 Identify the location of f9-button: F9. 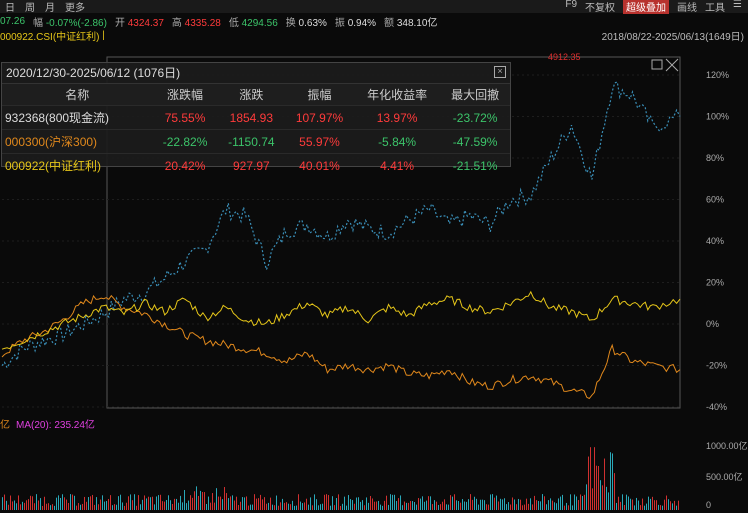
(571, 5).